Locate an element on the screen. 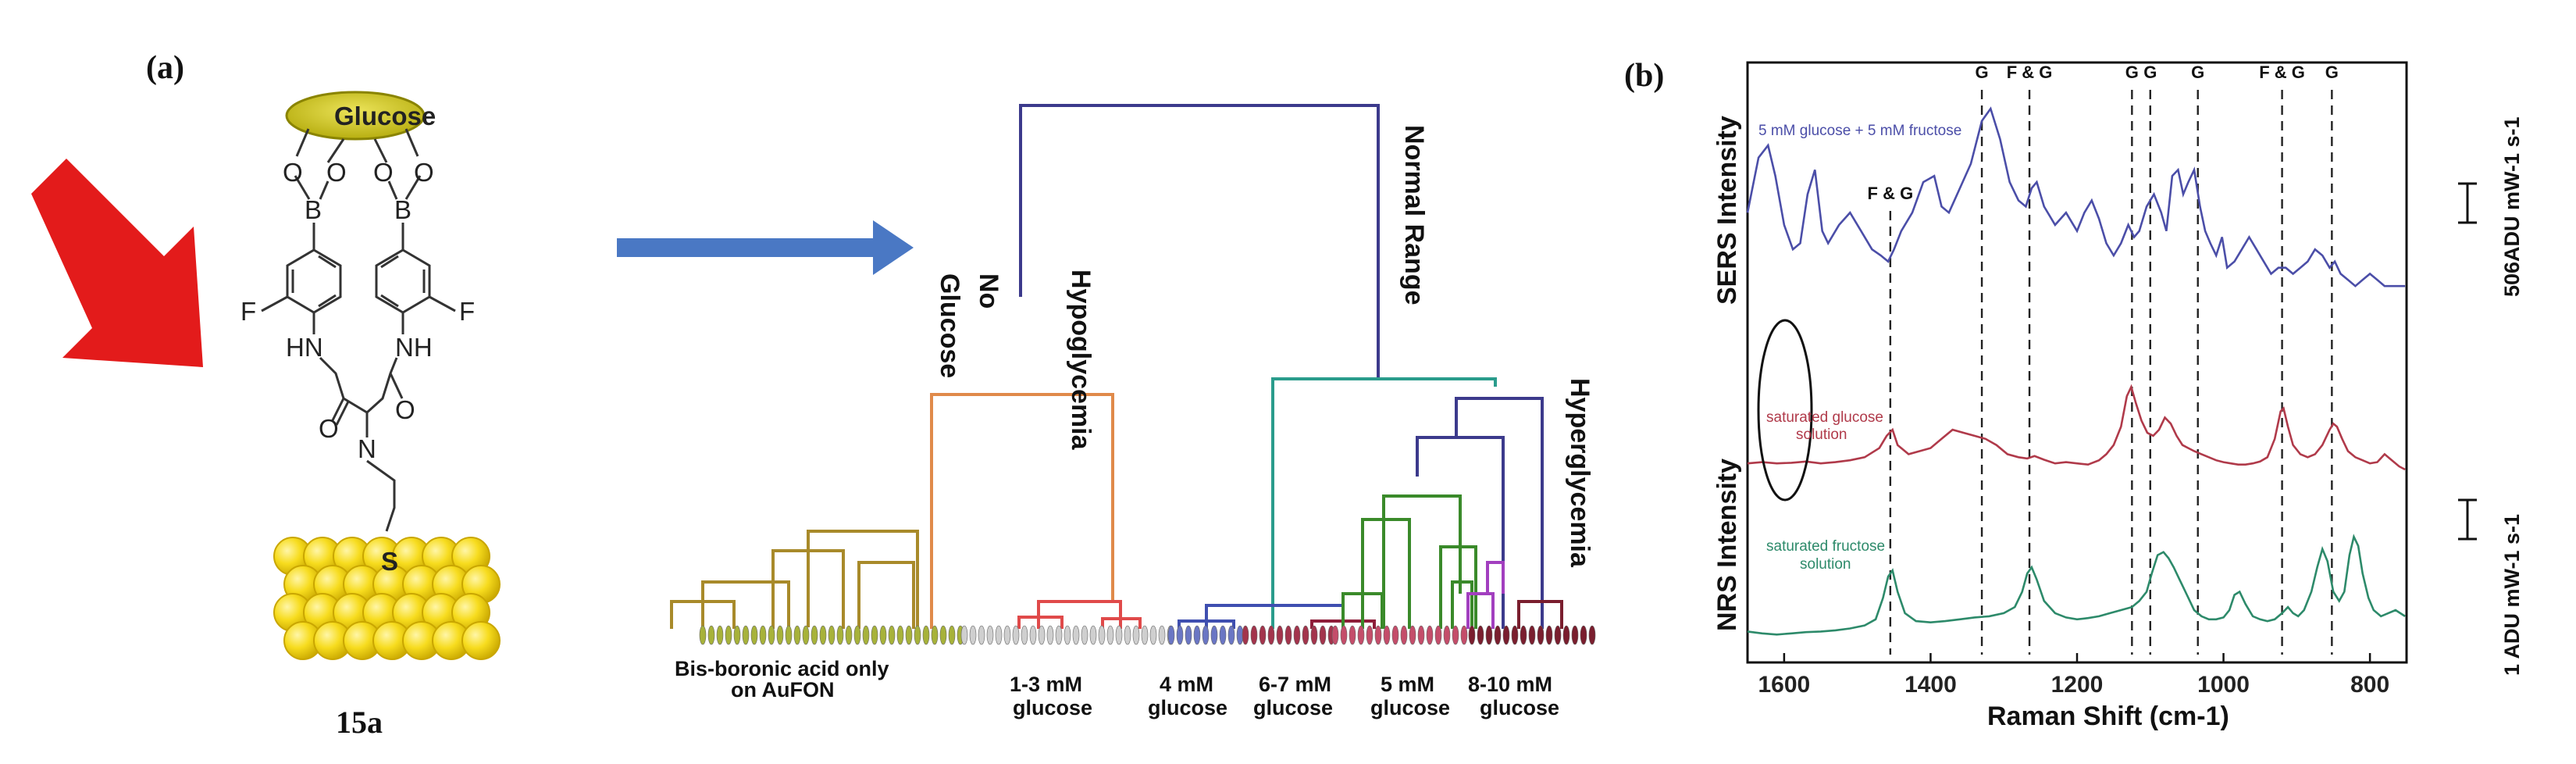 The height and width of the screenshot is (764, 2576). g4-label-1: 4 mM is located at coordinates (1187, 685).